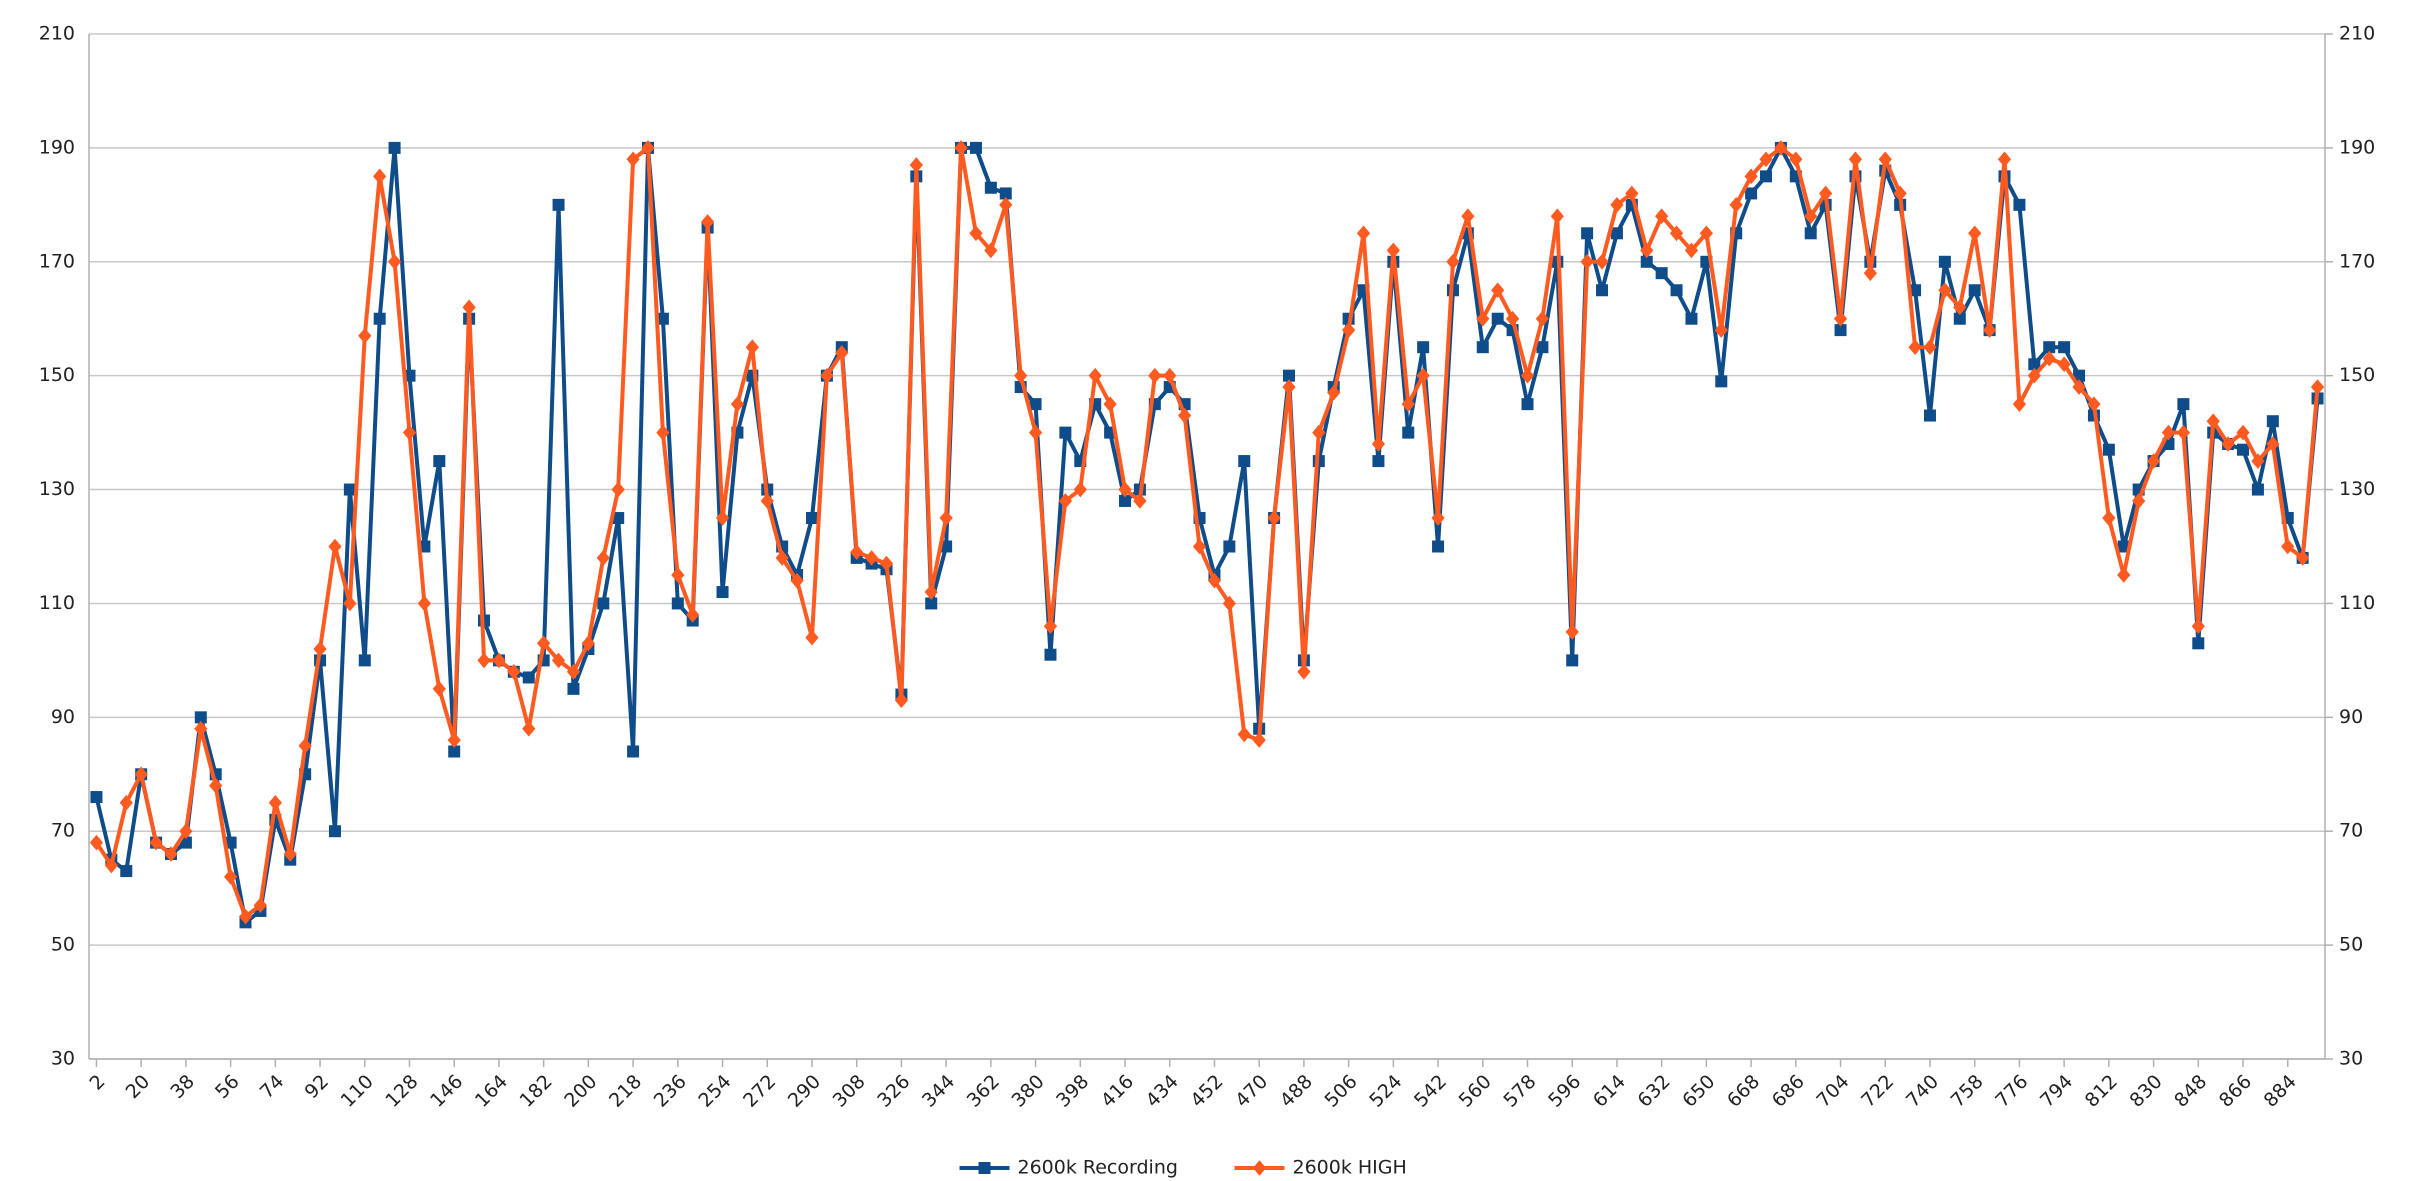  I want to click on y-tick-label: 110, so click(57, 603).